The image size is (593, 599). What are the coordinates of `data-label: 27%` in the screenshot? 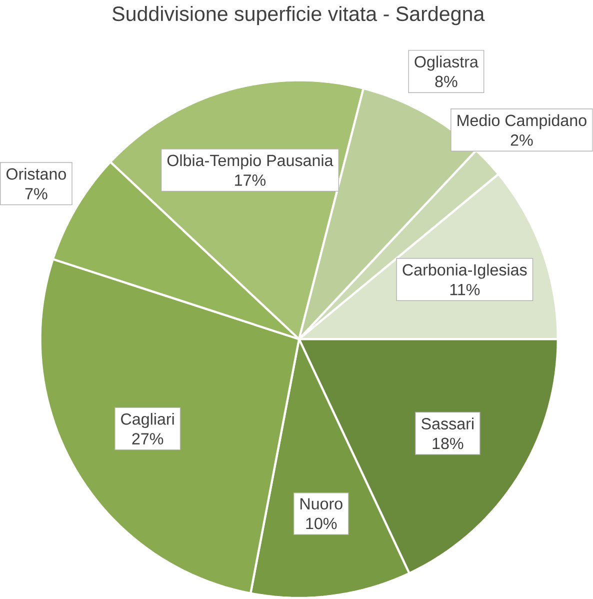 It's located at (148, 438).